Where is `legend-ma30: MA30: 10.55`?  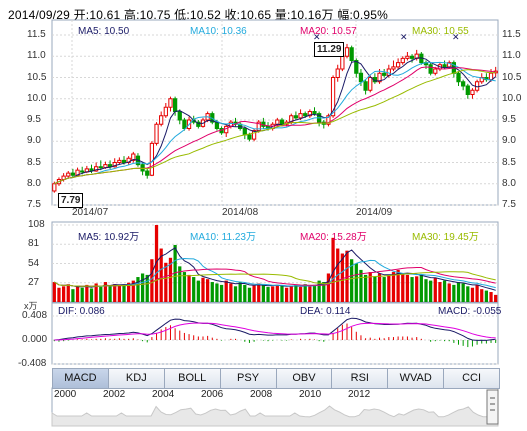
legend-ma30: MA30: 10.55 is located at coordinates (440, 31).